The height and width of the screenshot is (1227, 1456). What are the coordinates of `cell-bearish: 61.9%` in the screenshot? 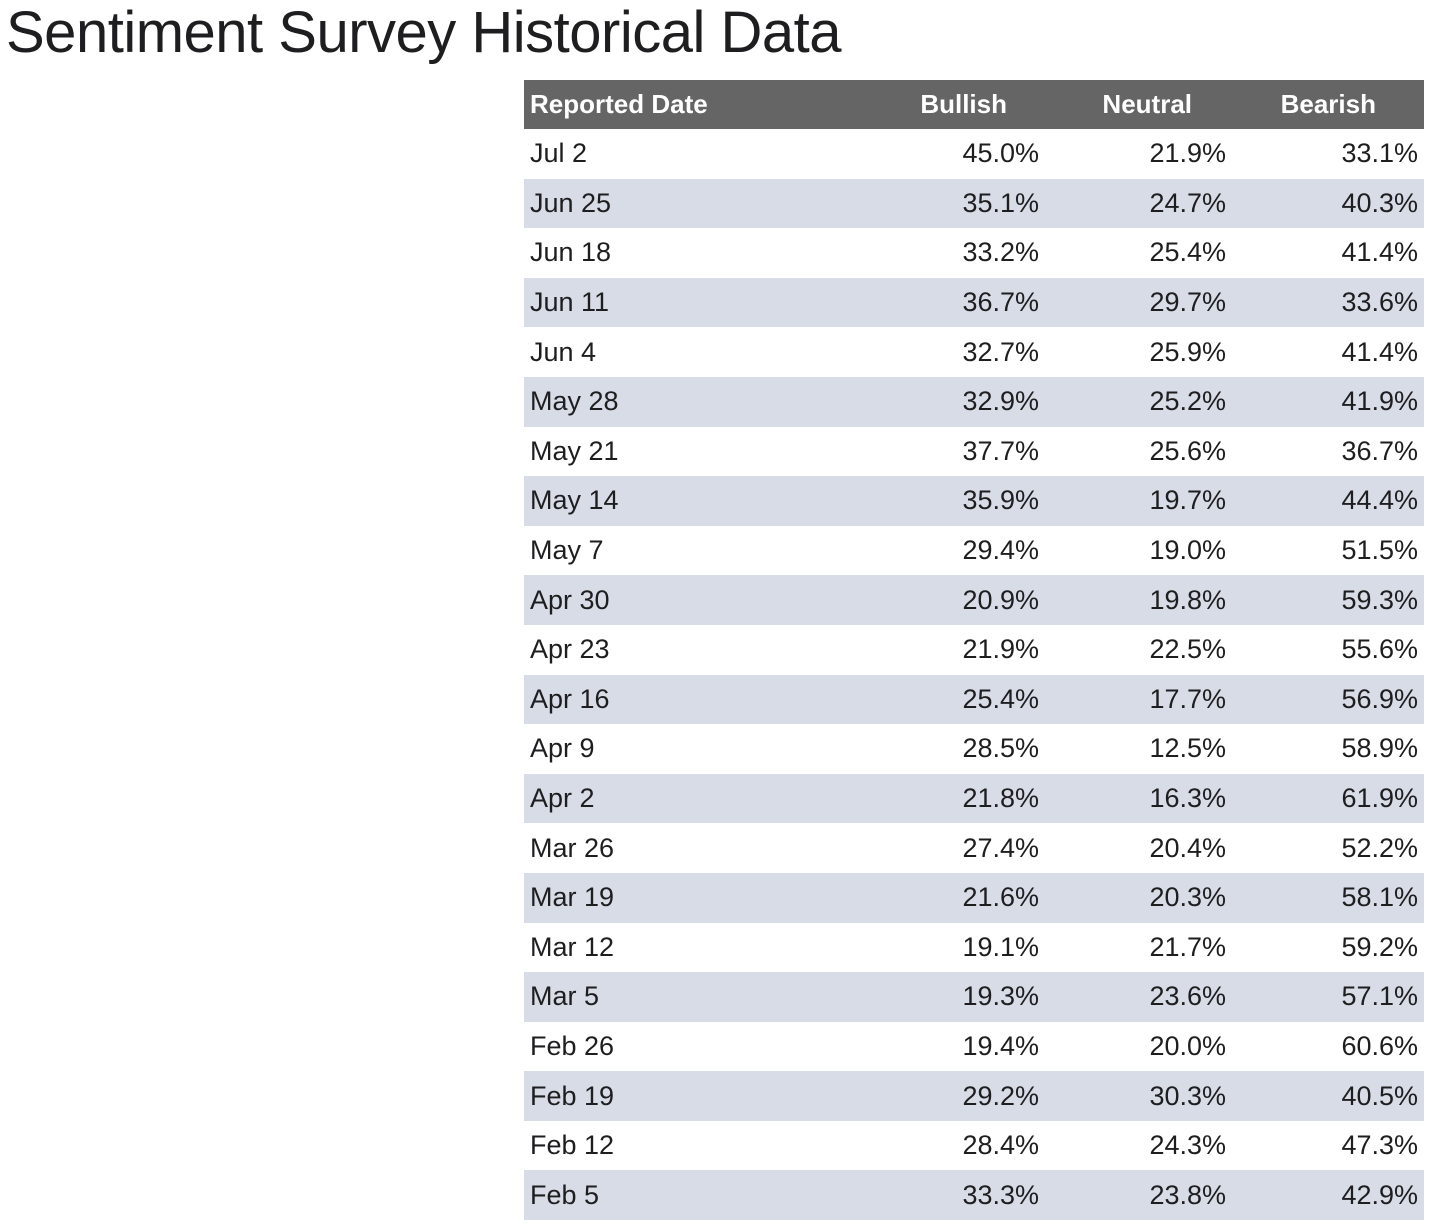 It's located at (1379, 798).